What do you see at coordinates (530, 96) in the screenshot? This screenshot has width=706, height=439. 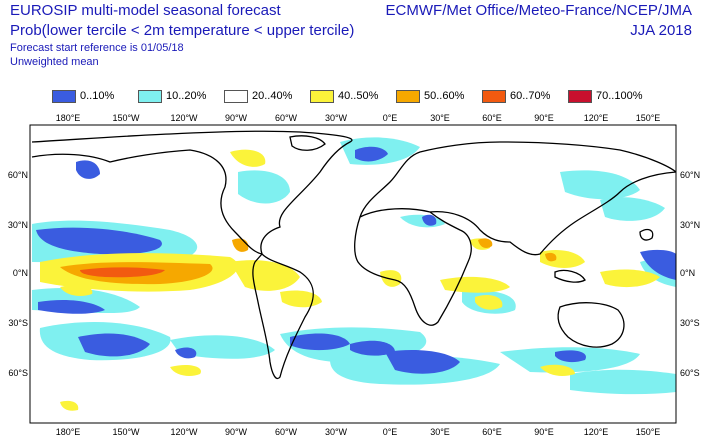 I see `legend-label: 60..70%` at bounding box center [530, 96].